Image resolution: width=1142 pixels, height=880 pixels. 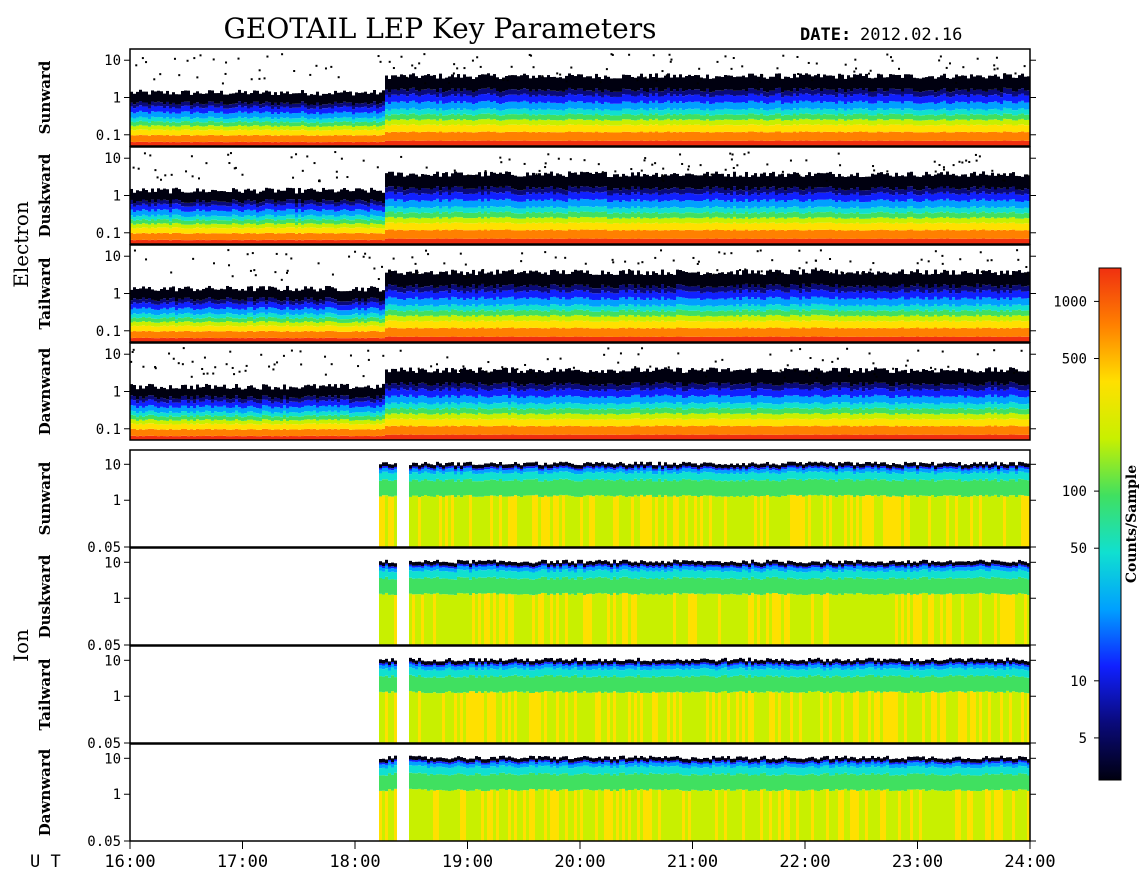 I want to click on x-tick-label: 22:00, so click(x=804, y=862).